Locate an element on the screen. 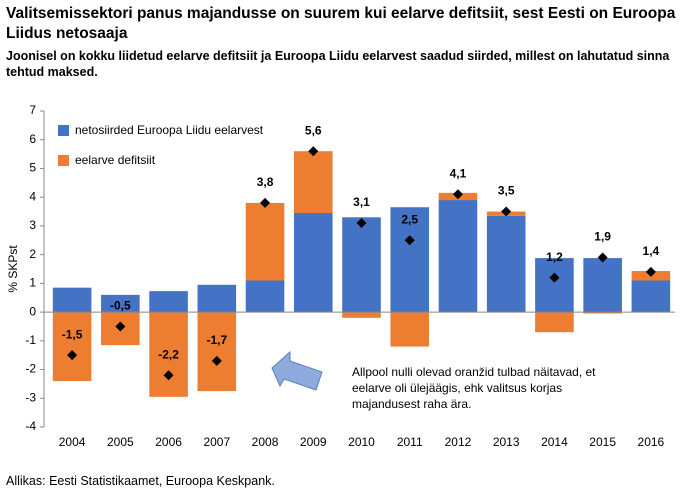  y-tick-label: 3 is located at coordinates (32, 225).